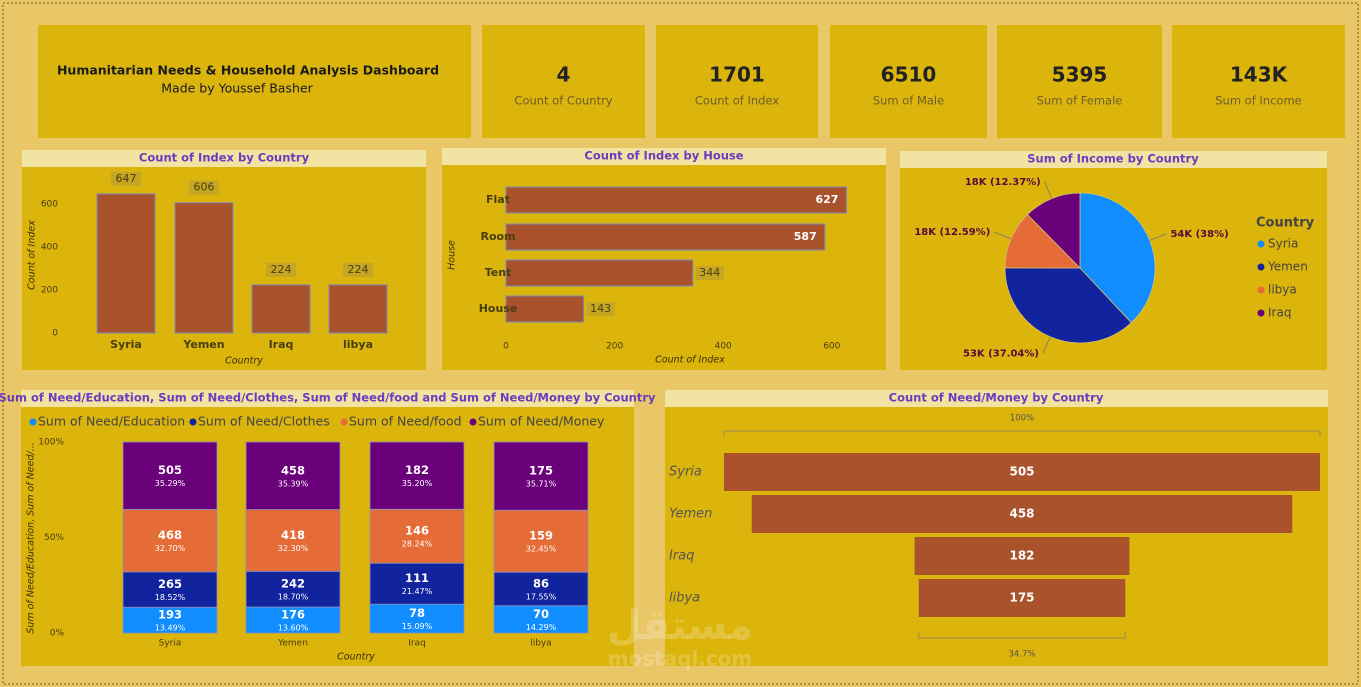 This screenshot has width=1361, height=687. Describe the element at coordinates (417, 544) in the screenshot. I see `share-label: 28.24%` at that location.